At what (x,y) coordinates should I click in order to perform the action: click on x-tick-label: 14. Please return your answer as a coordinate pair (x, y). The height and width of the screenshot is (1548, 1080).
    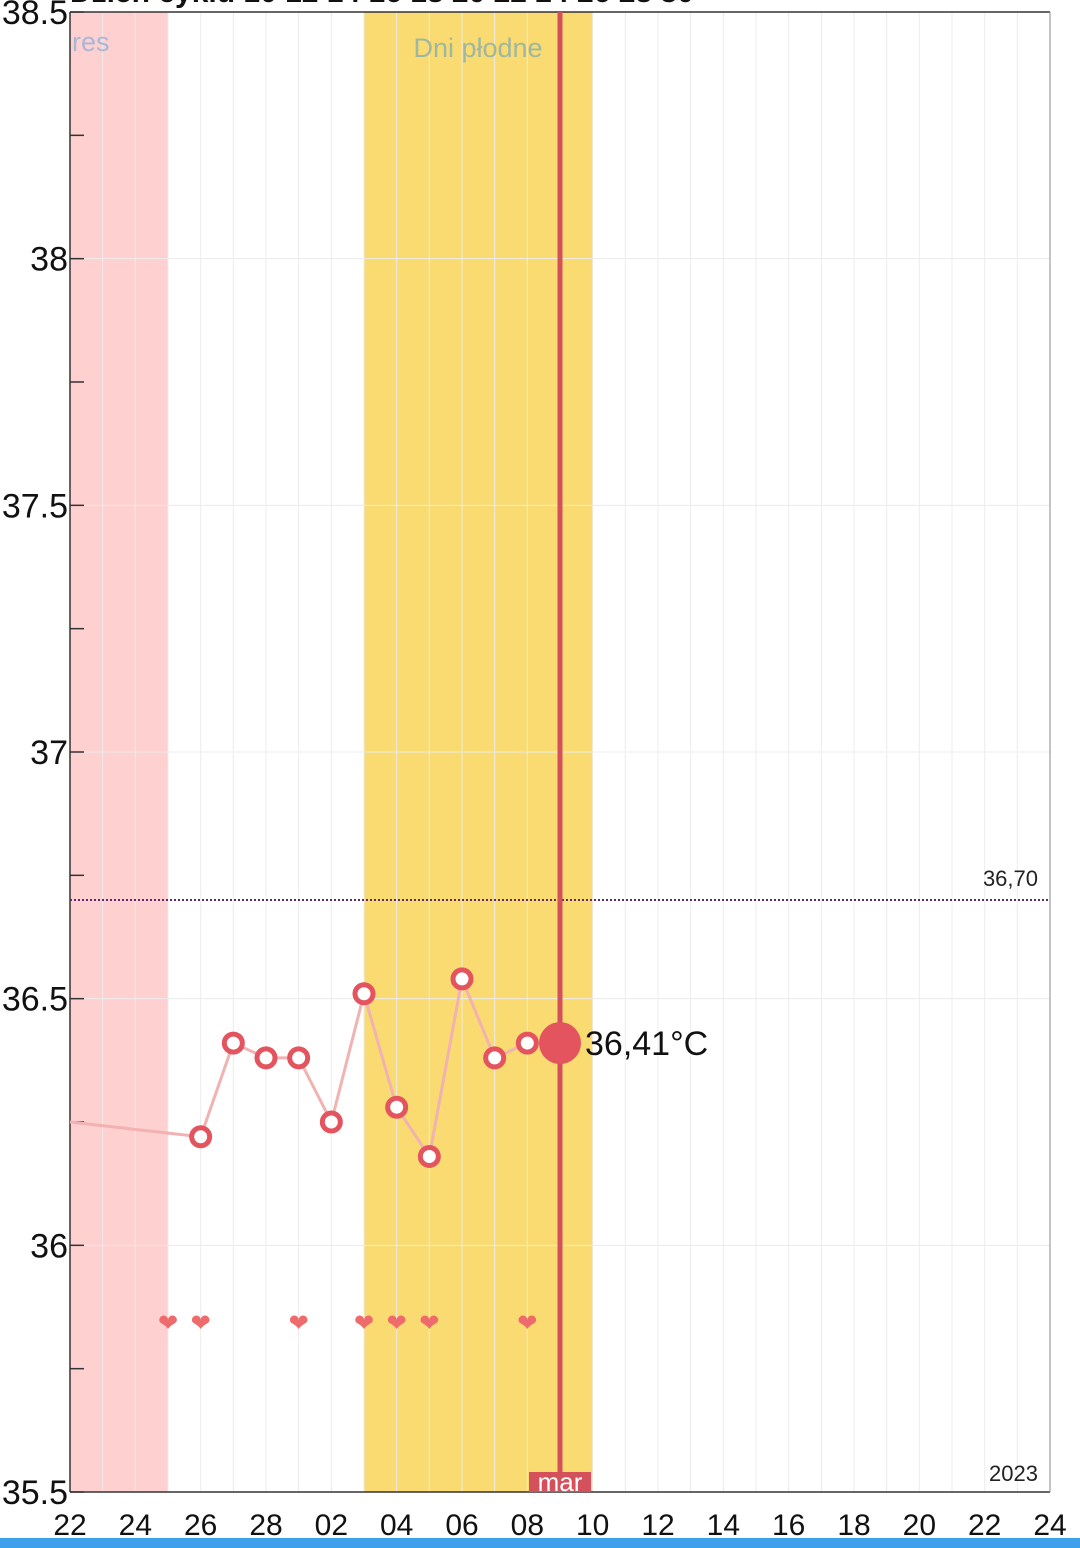
    Looking at the image, I should click on (723, 1525).